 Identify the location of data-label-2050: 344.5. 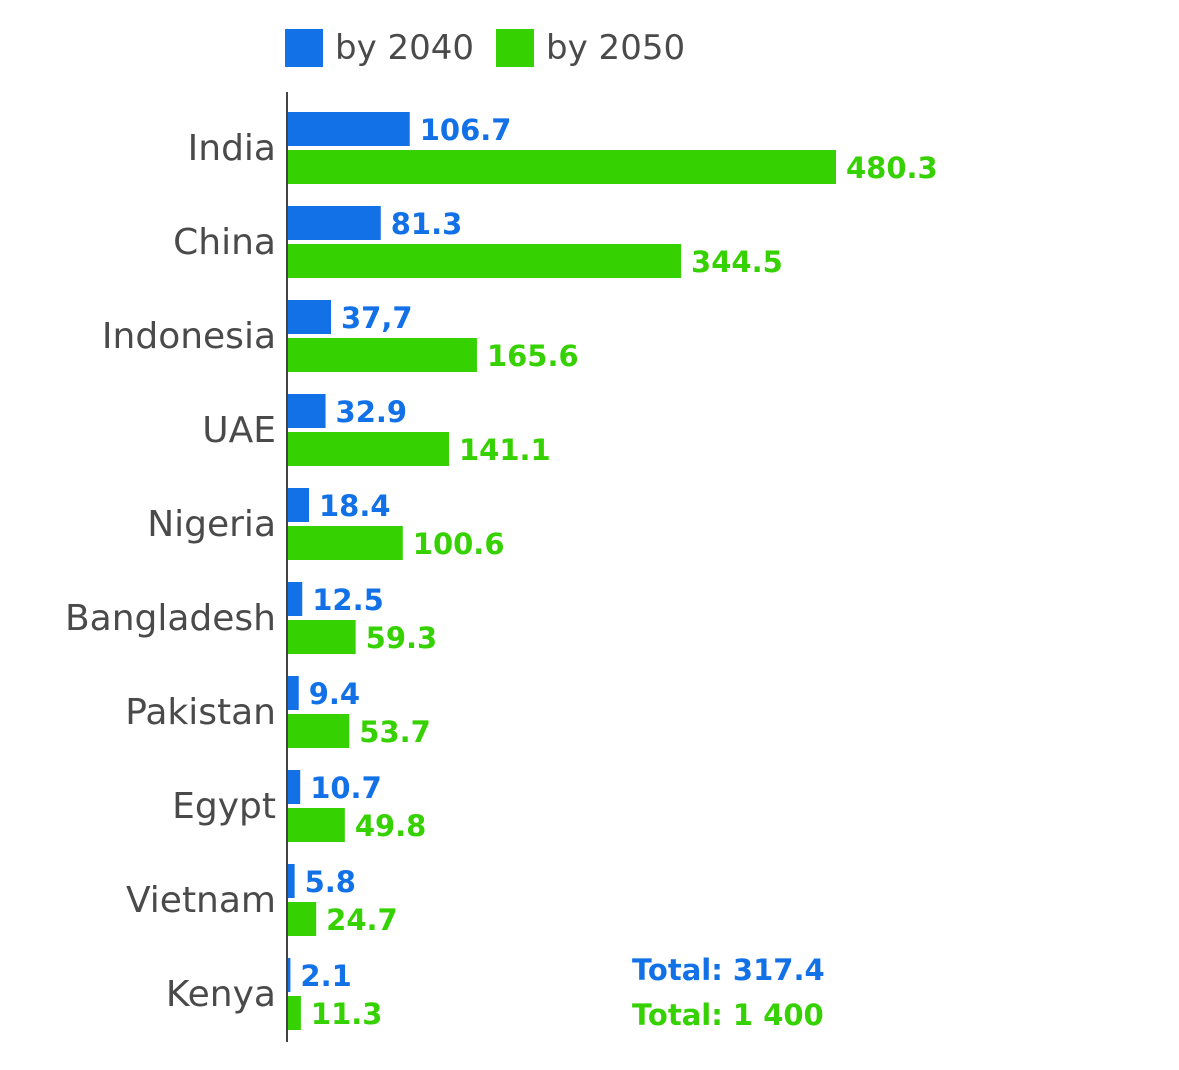
(737, 262).